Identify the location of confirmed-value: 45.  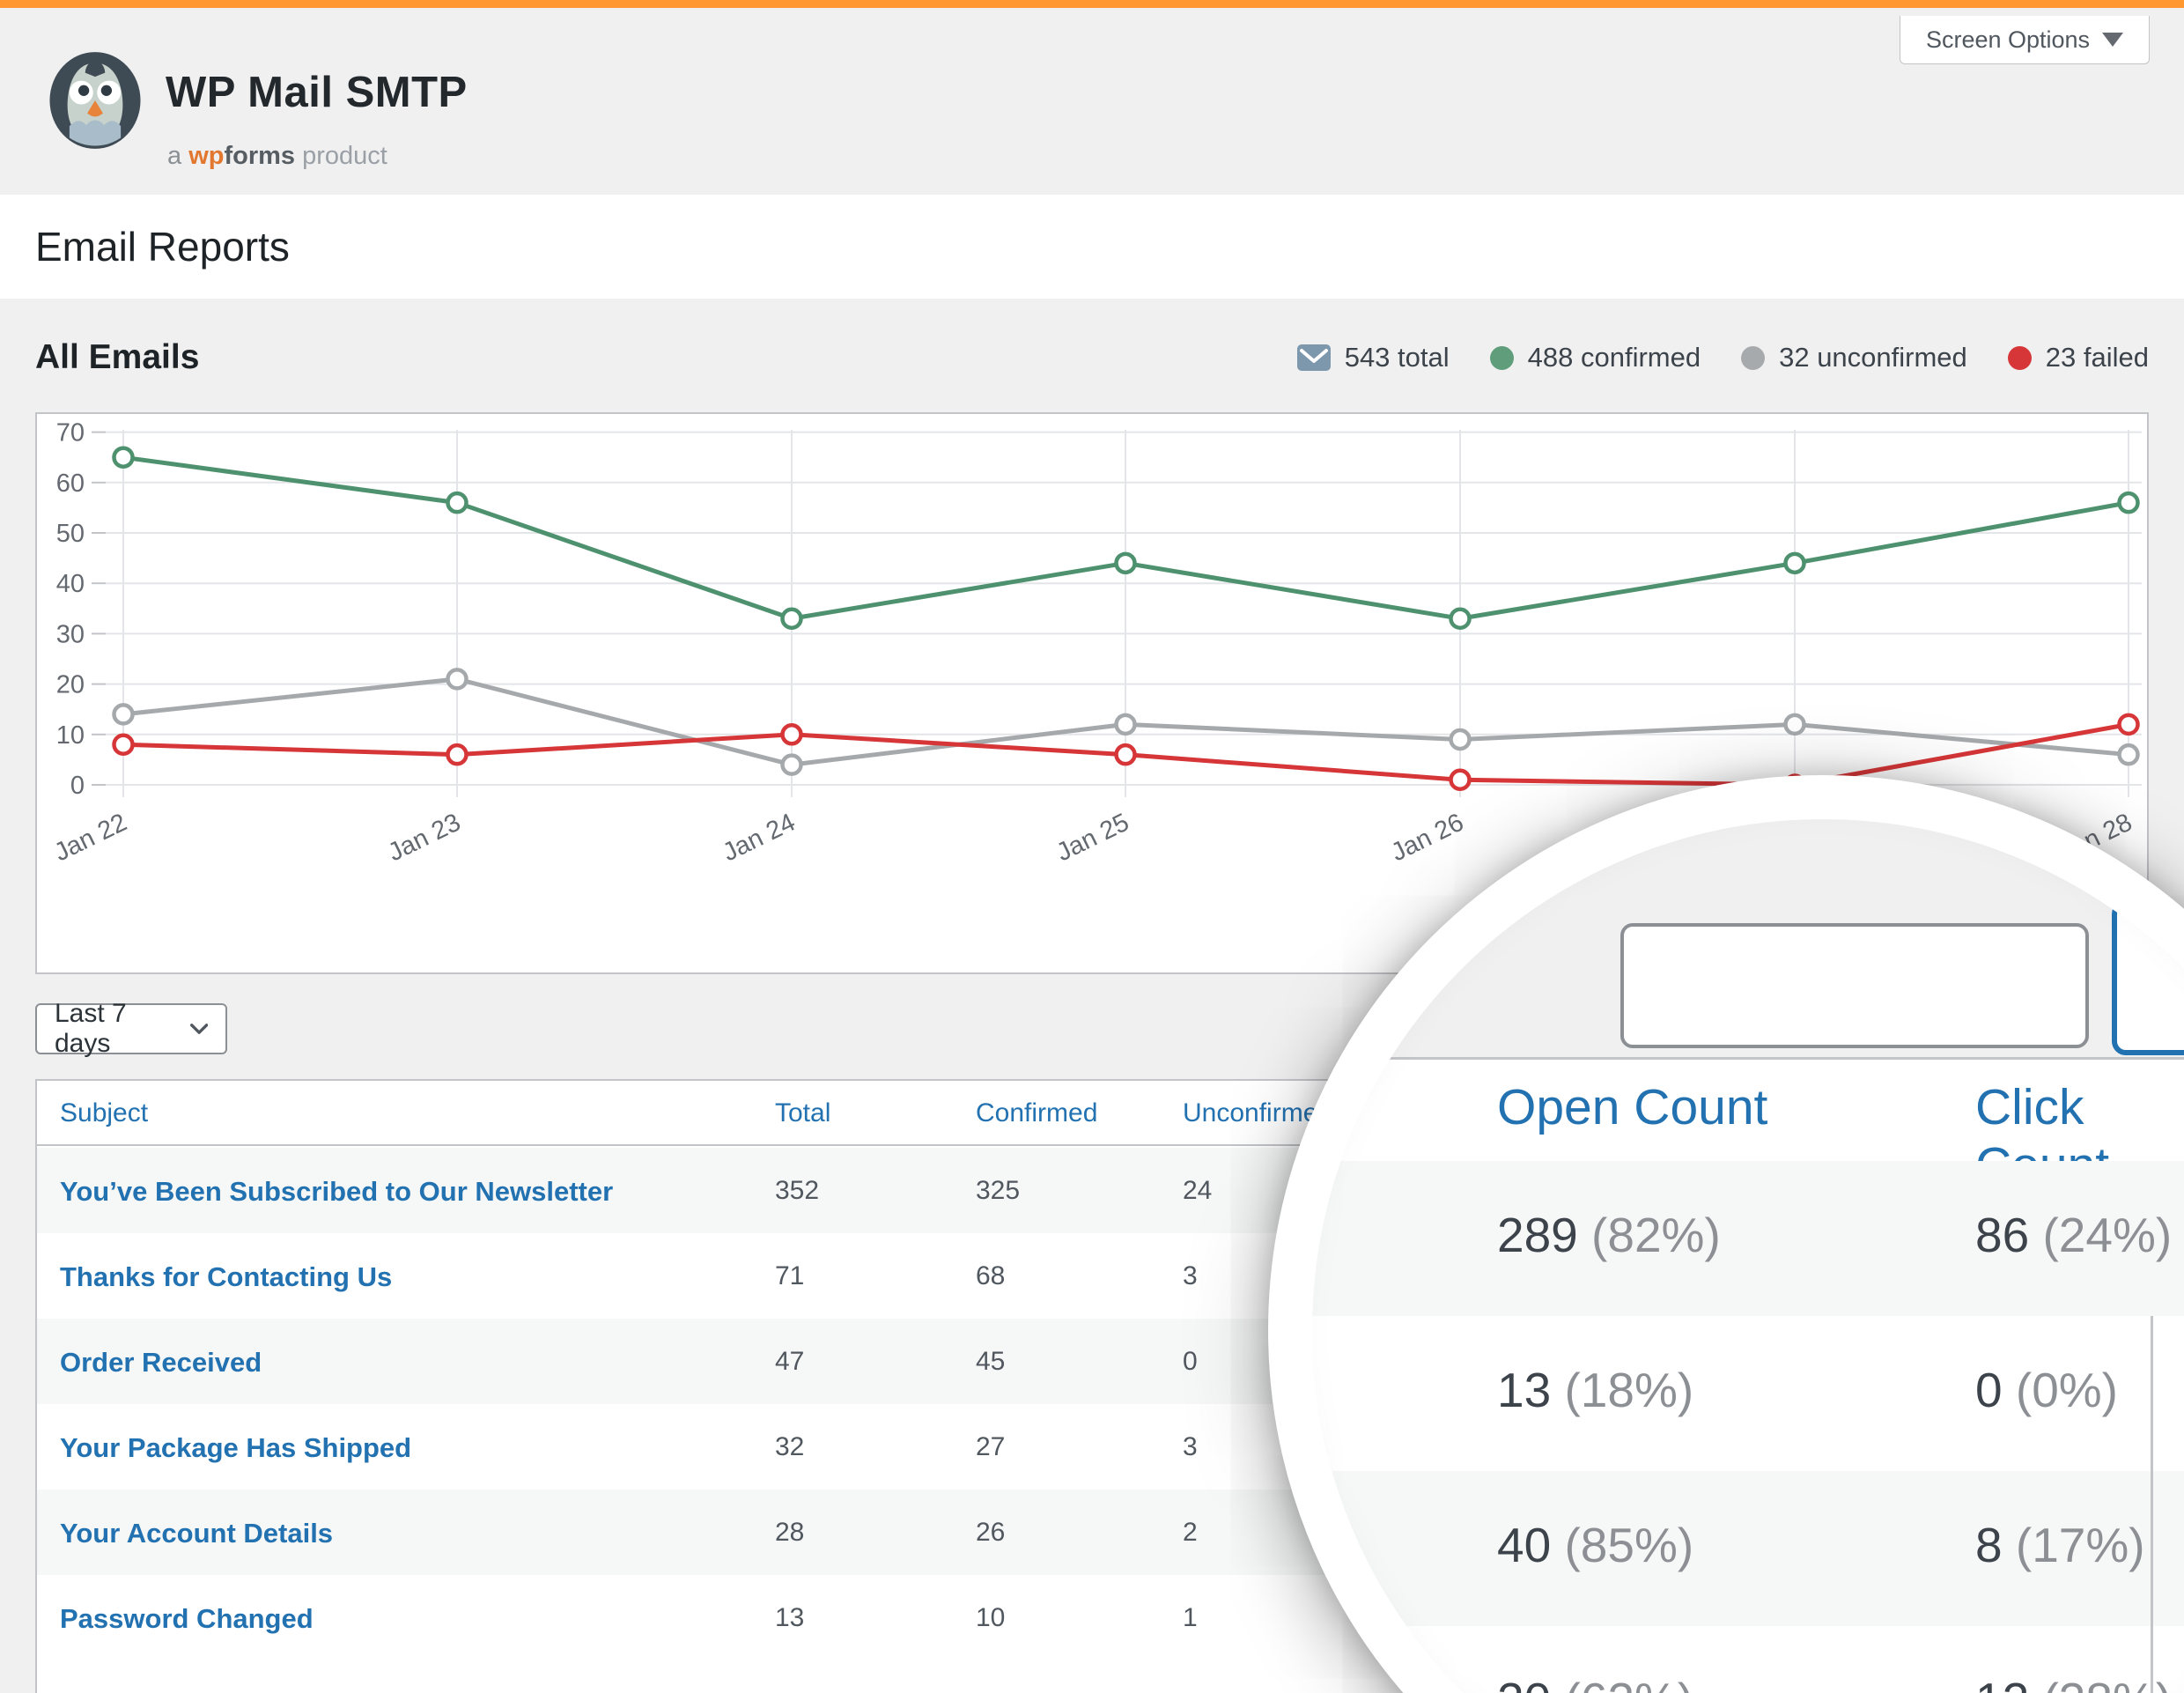
(991, 1361).